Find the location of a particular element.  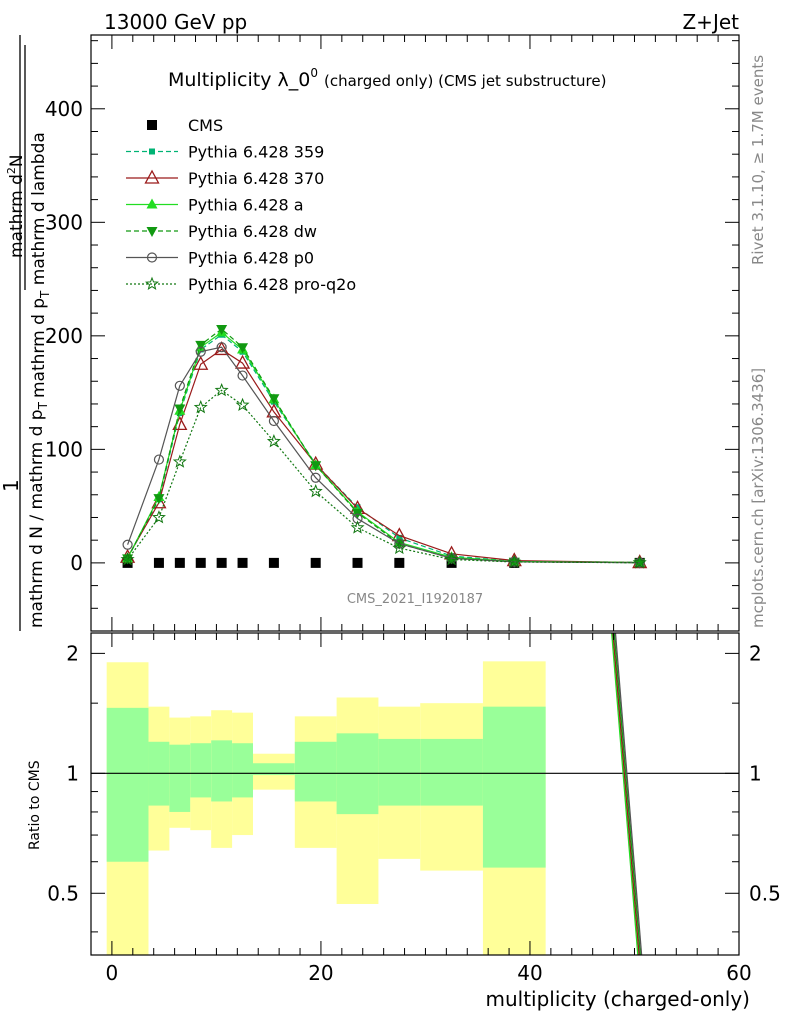

ratio-y-tick-label: 2 is located at coordinates (72, 653).